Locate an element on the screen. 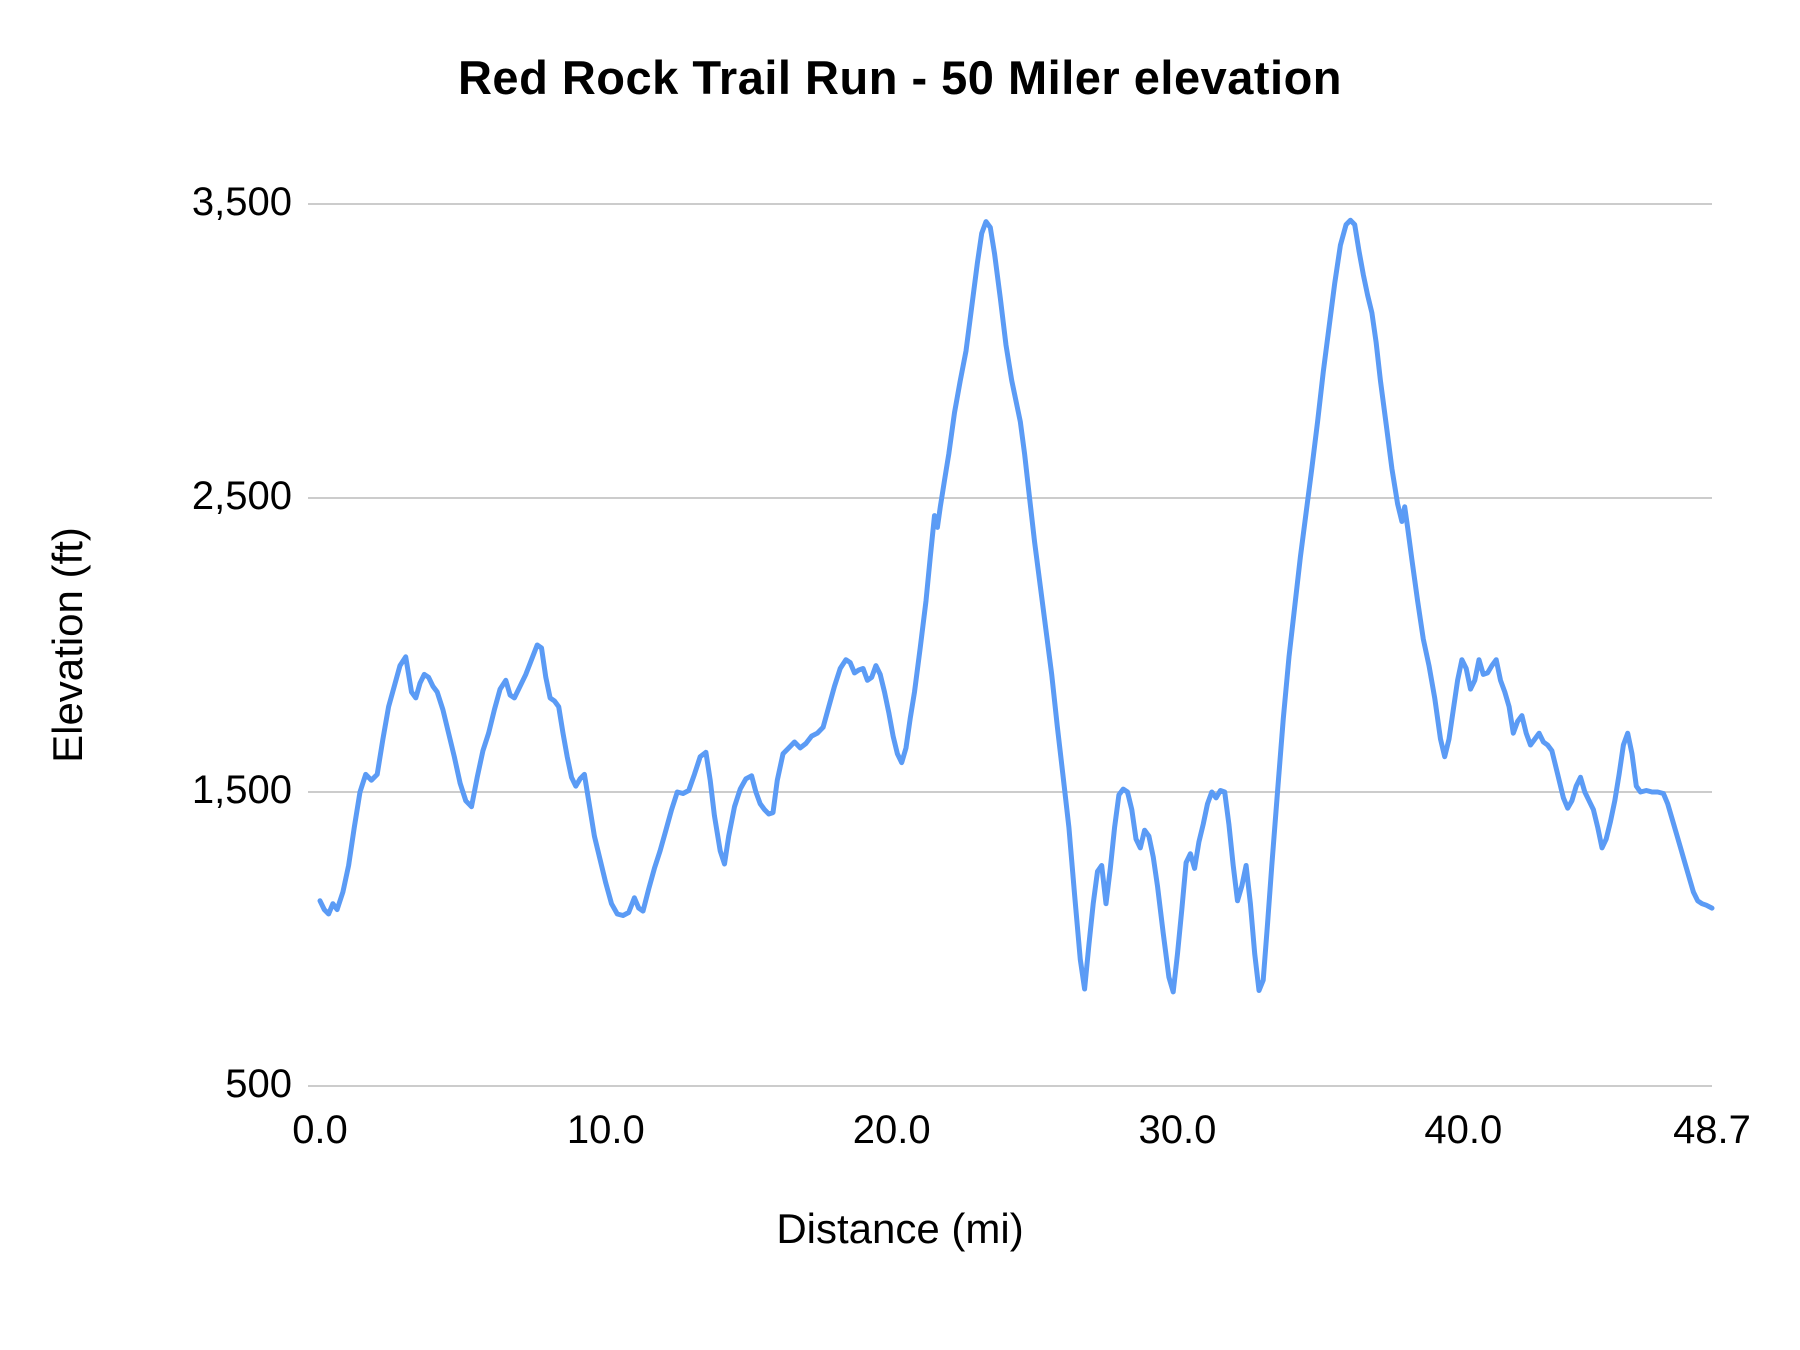  y-axis-title: Elevation (ft) is located at coordinates (67, 645).